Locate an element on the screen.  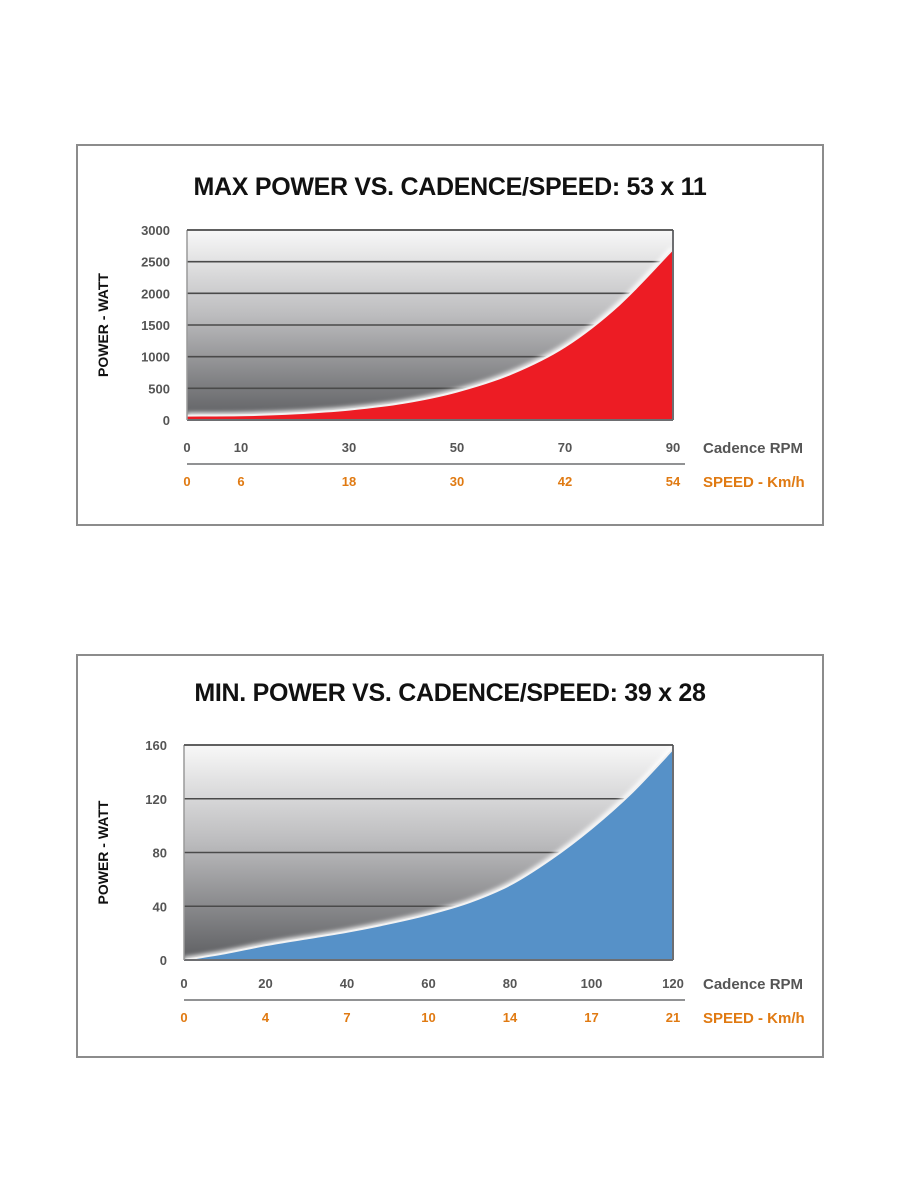
y-tick-label: 2000 is located at coordinates (155, 293).